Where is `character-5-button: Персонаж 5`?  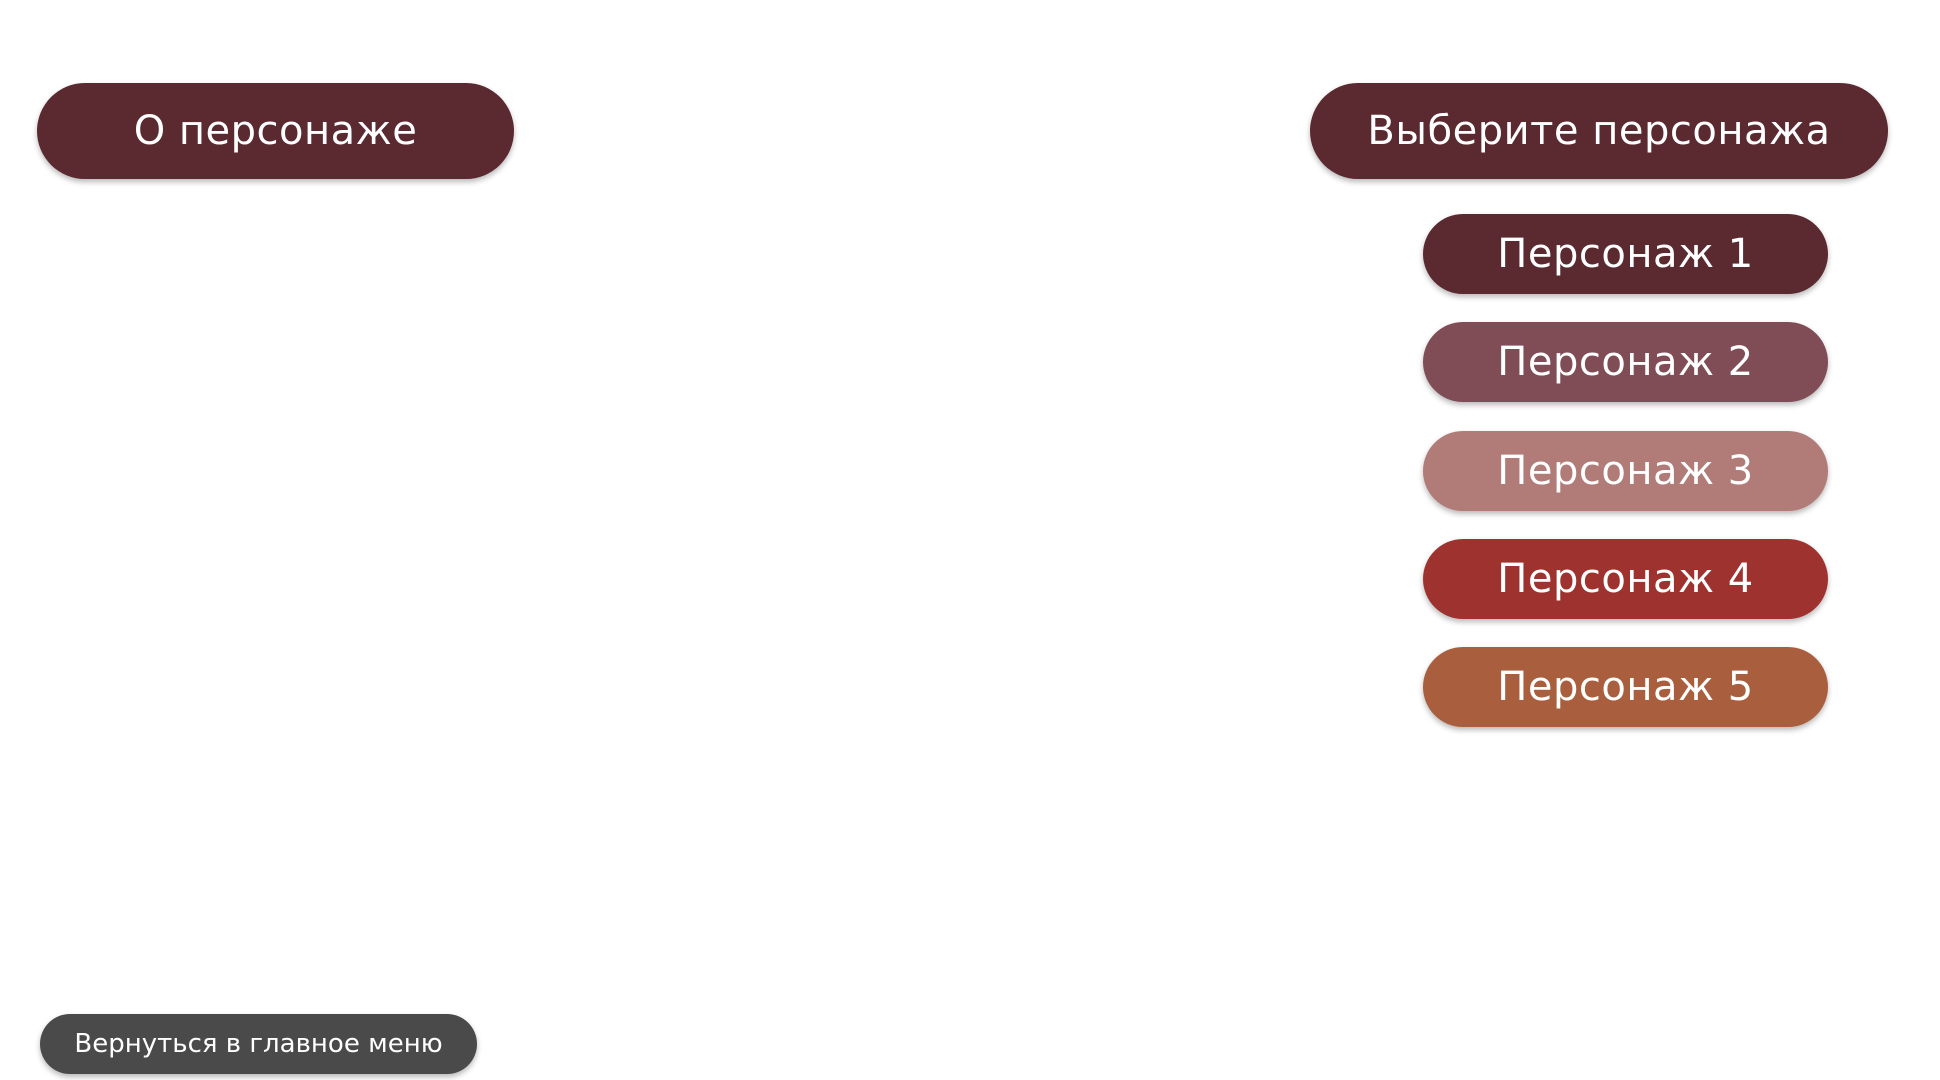
character-5-button: Персонаж 5 is located at coordinates (1625, 687).